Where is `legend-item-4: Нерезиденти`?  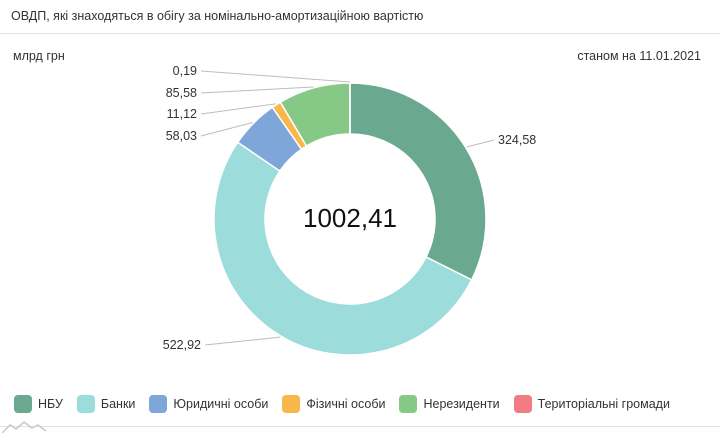
legend-item-4: Нерезиденти is located at coordinates (449, 404).